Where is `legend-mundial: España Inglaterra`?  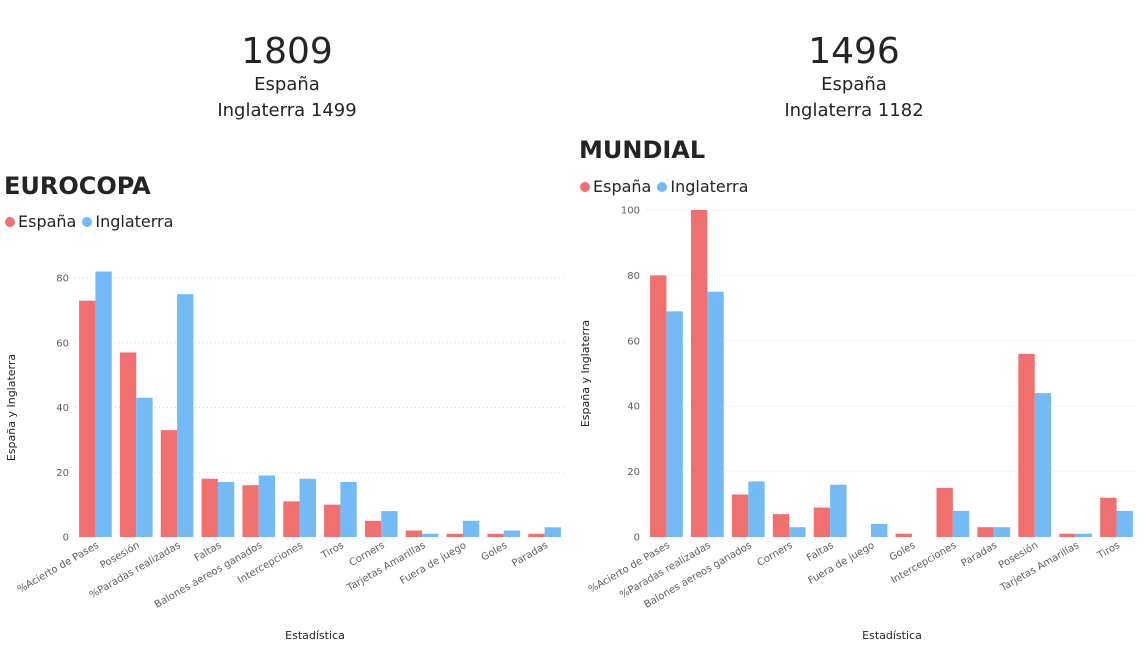 legend-mundial: España Inglaterra is located at coordinates (667, 186).